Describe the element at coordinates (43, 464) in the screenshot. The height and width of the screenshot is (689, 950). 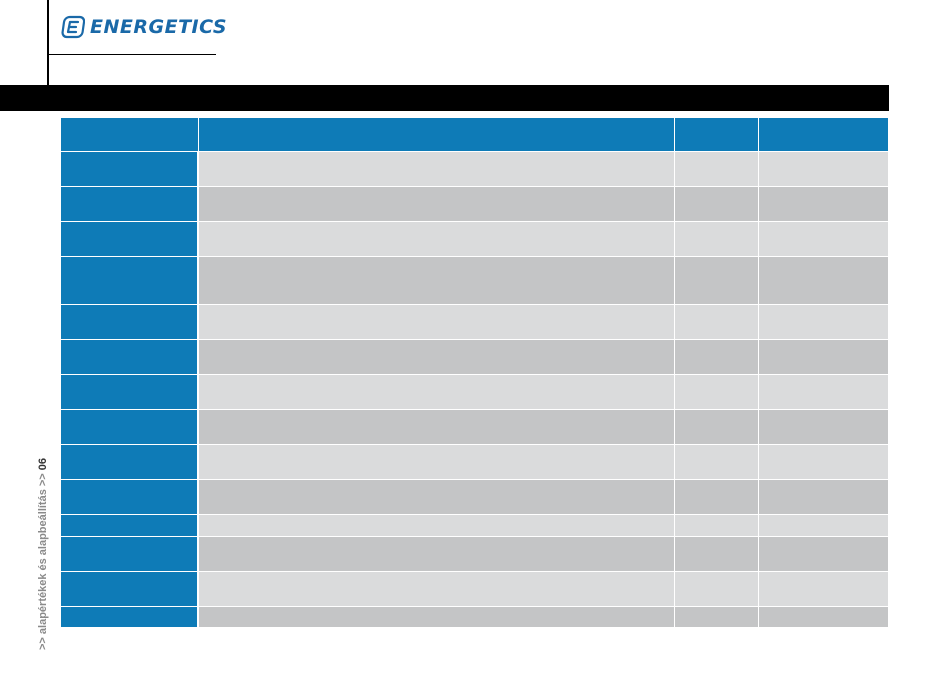
I see `page-number: 06` at that location.